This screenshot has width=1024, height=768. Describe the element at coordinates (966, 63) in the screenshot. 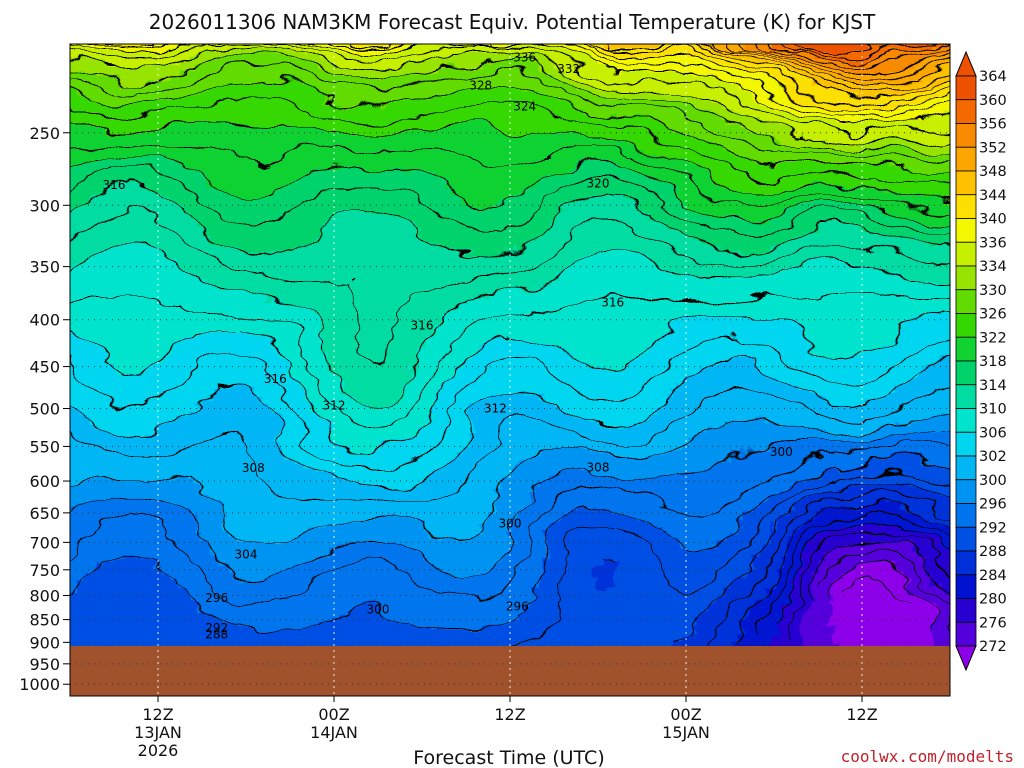

I see `colorbar-top-arrow` at that location.